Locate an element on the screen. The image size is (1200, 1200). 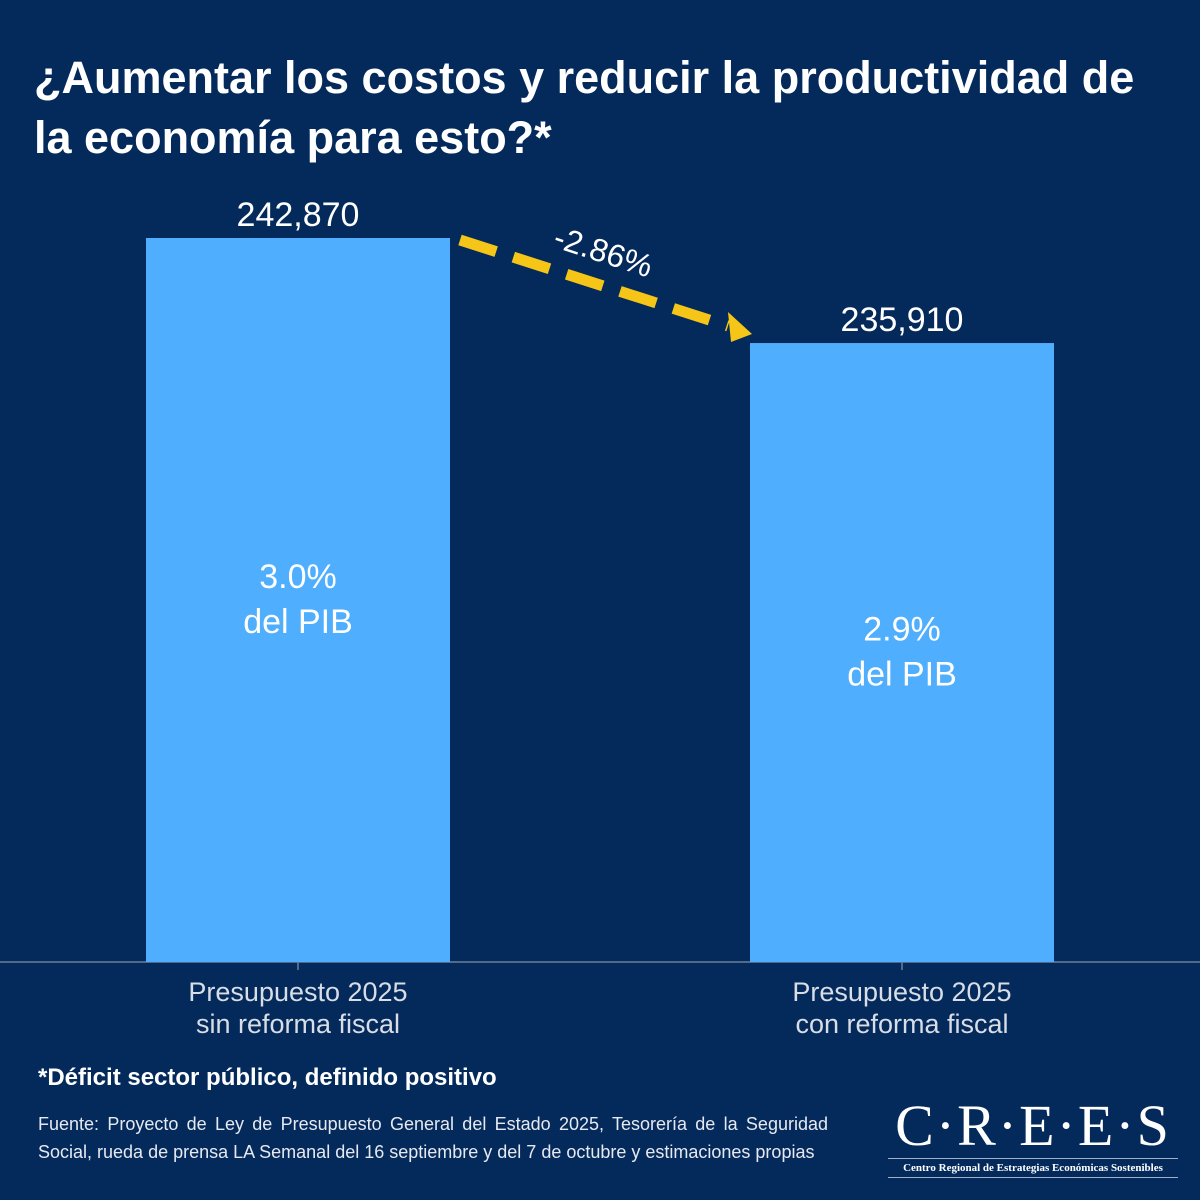
category-label-0: Presupuesto 2025 sin reforma fiscal is located at coordinates (298, 1008).